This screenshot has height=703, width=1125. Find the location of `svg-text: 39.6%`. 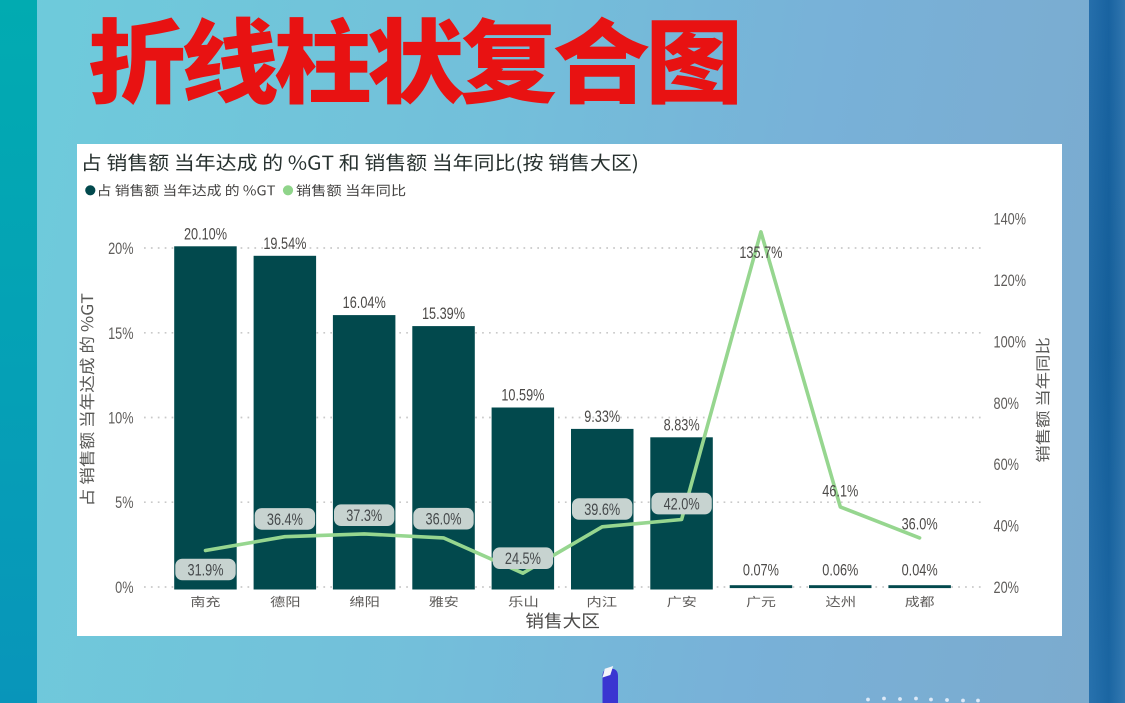

svg-text: 39.6% is located at coordinates (602, 511).